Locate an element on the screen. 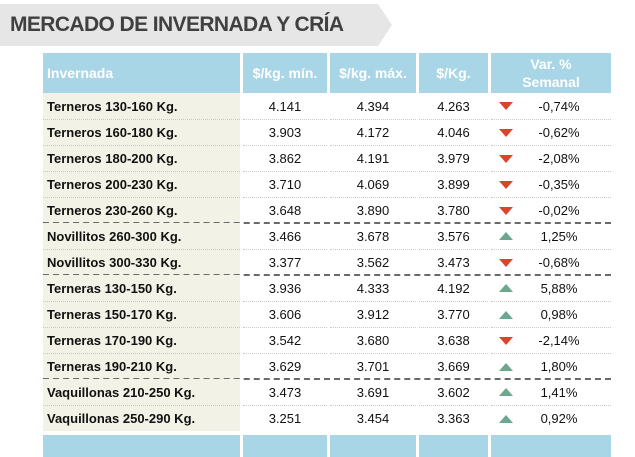 This screenshot has height=457, width=635. row-variation: 0,98% is located at coordinates (551, 314).